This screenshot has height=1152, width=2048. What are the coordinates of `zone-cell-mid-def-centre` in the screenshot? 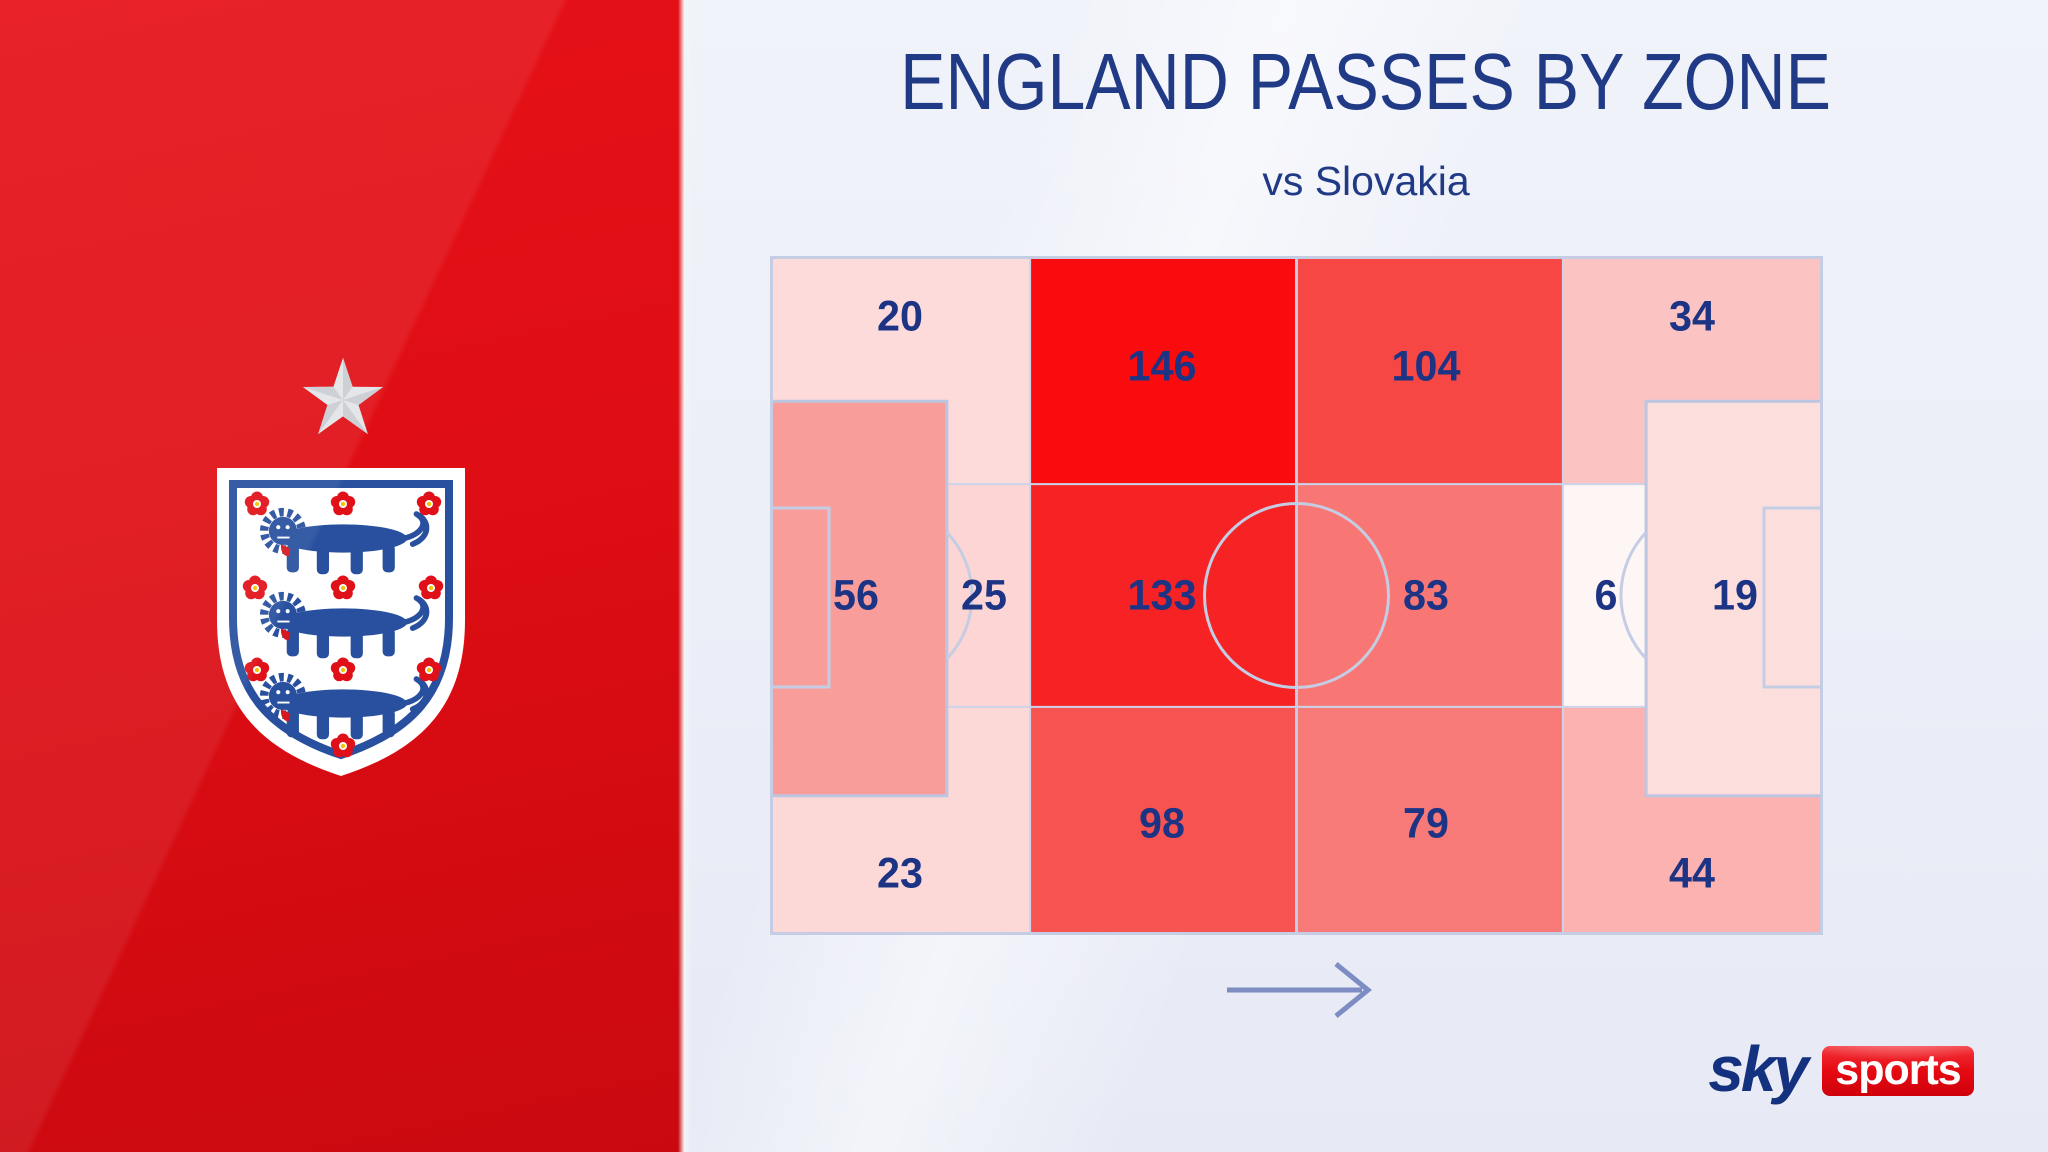 It's located at (1163, 595).